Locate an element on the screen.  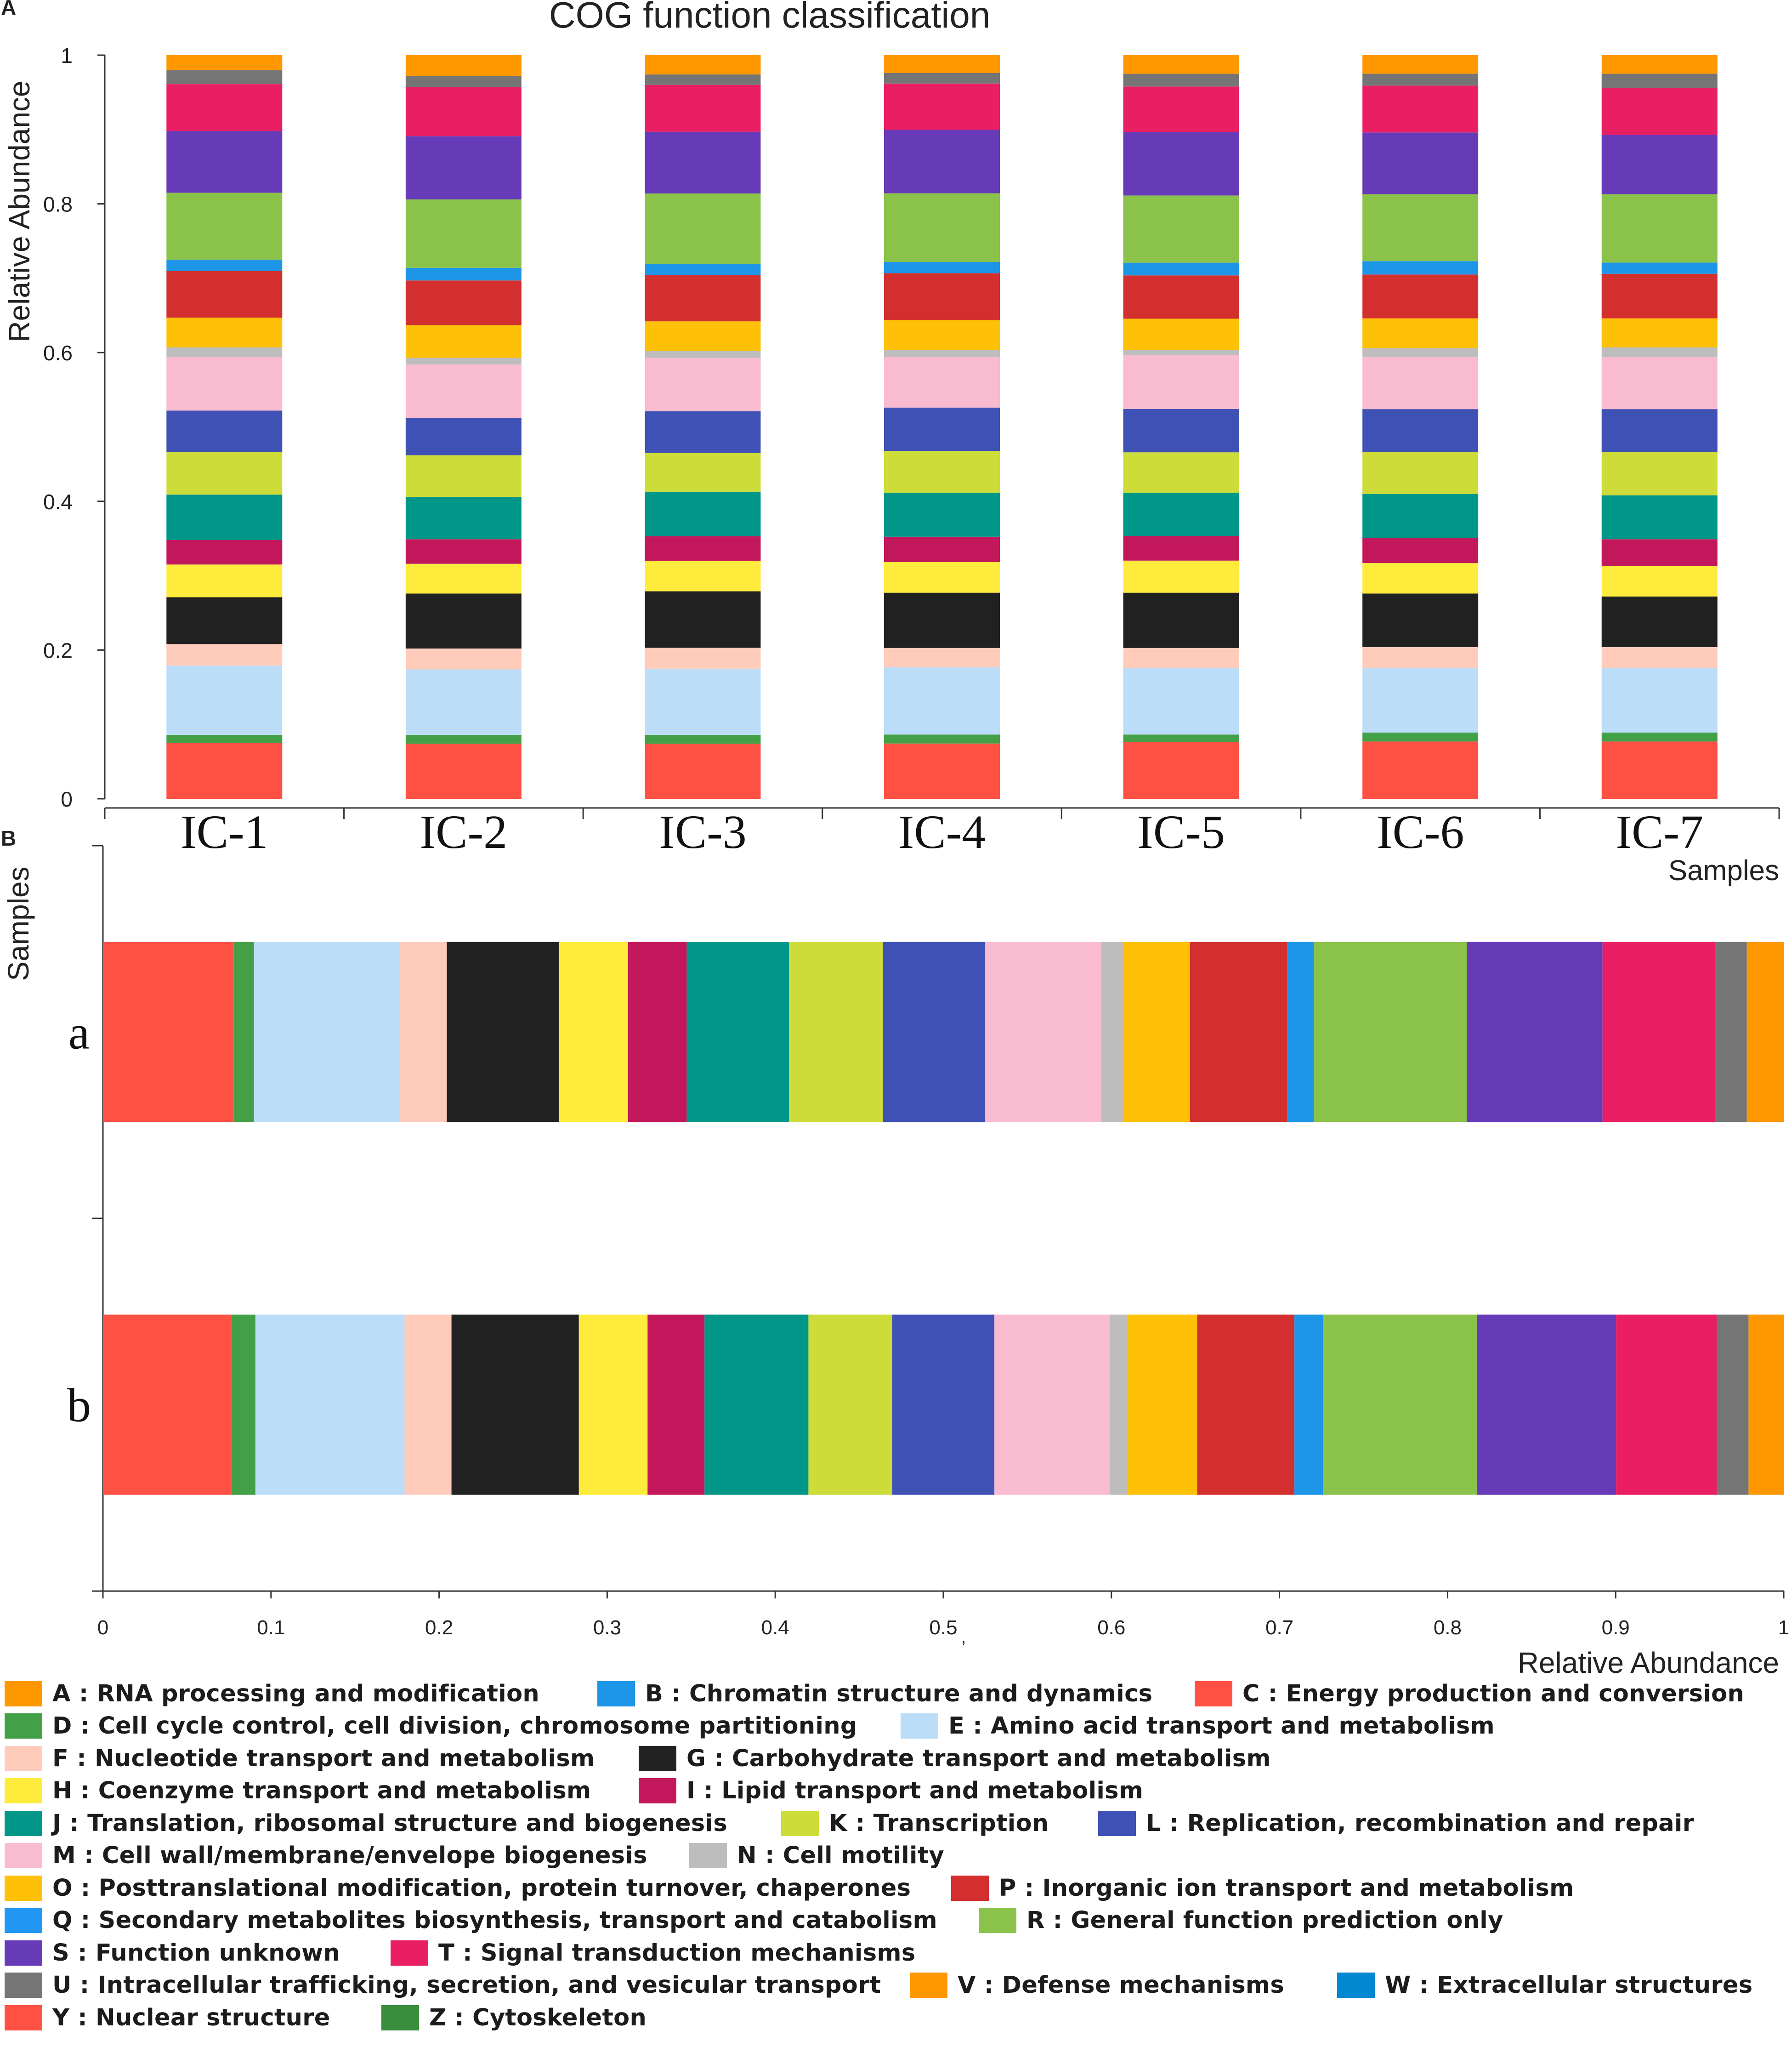
legend-item-z: Z : Cytoskeleton is located at coordinates (513, 2018).